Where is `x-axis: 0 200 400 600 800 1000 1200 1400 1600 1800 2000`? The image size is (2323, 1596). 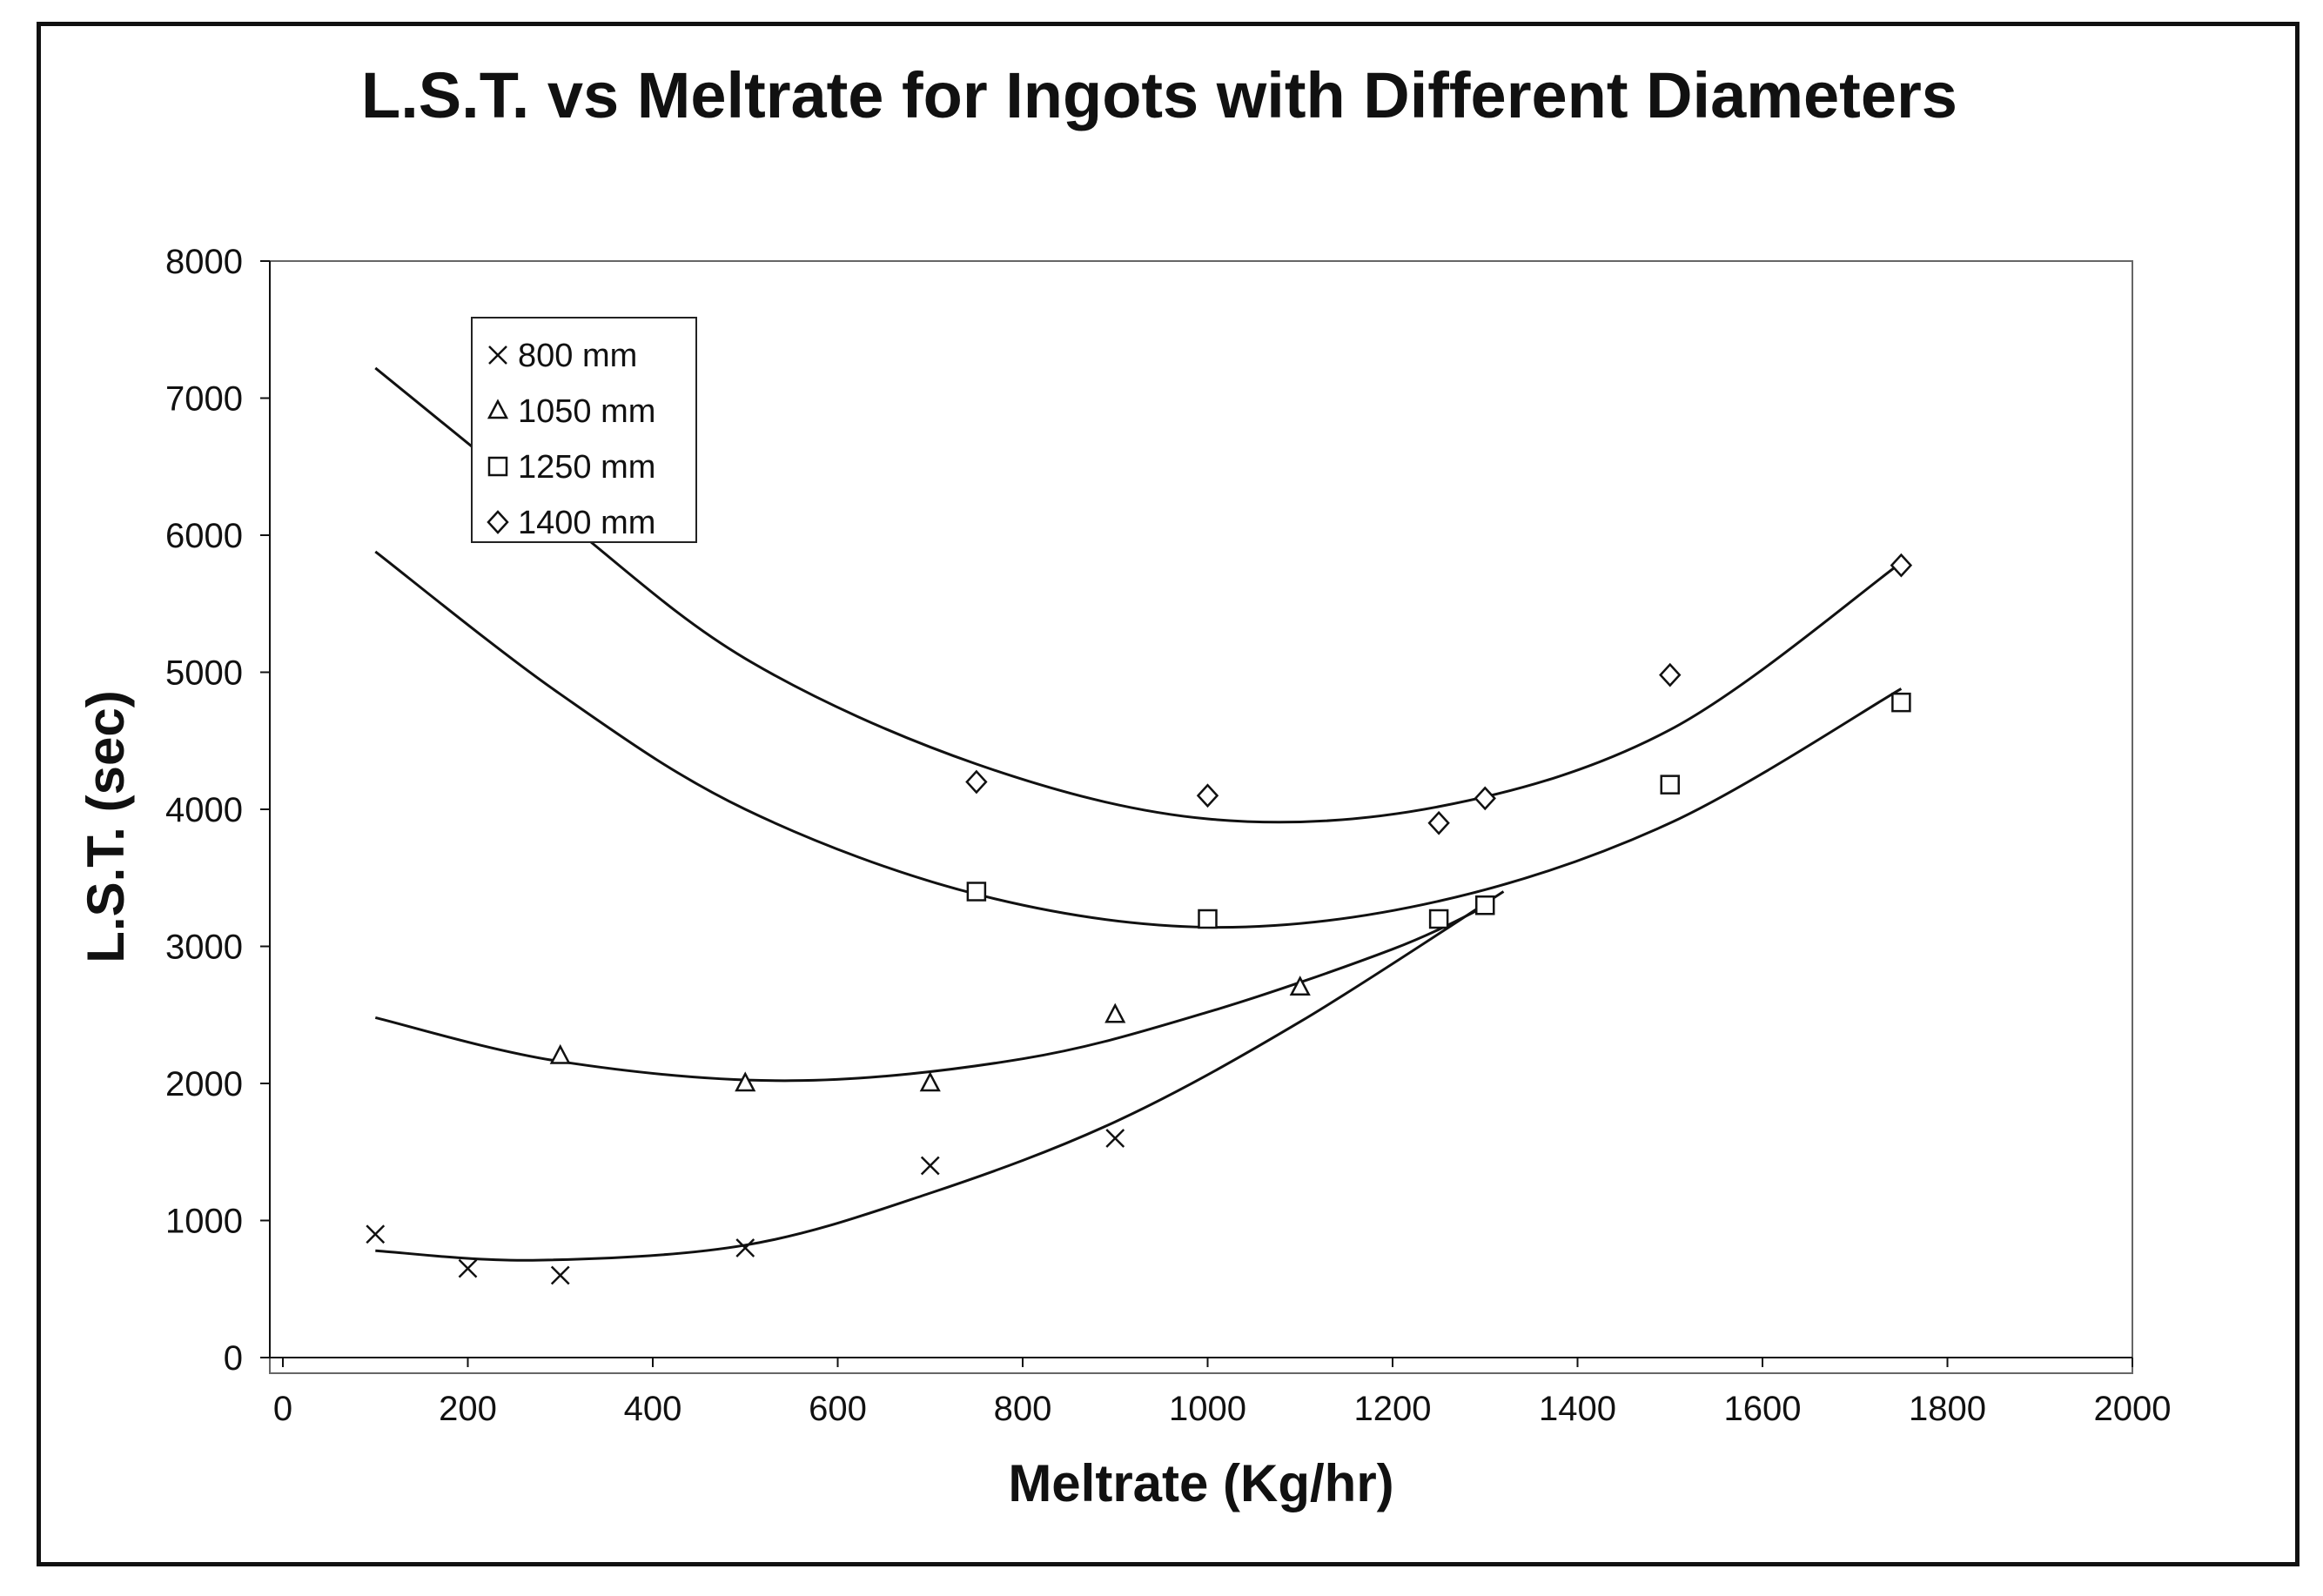
x-axis: 0 200 400 600 800 1000 1200 1400 1600 1800 2000 is located at coordinates (1221, 1392).